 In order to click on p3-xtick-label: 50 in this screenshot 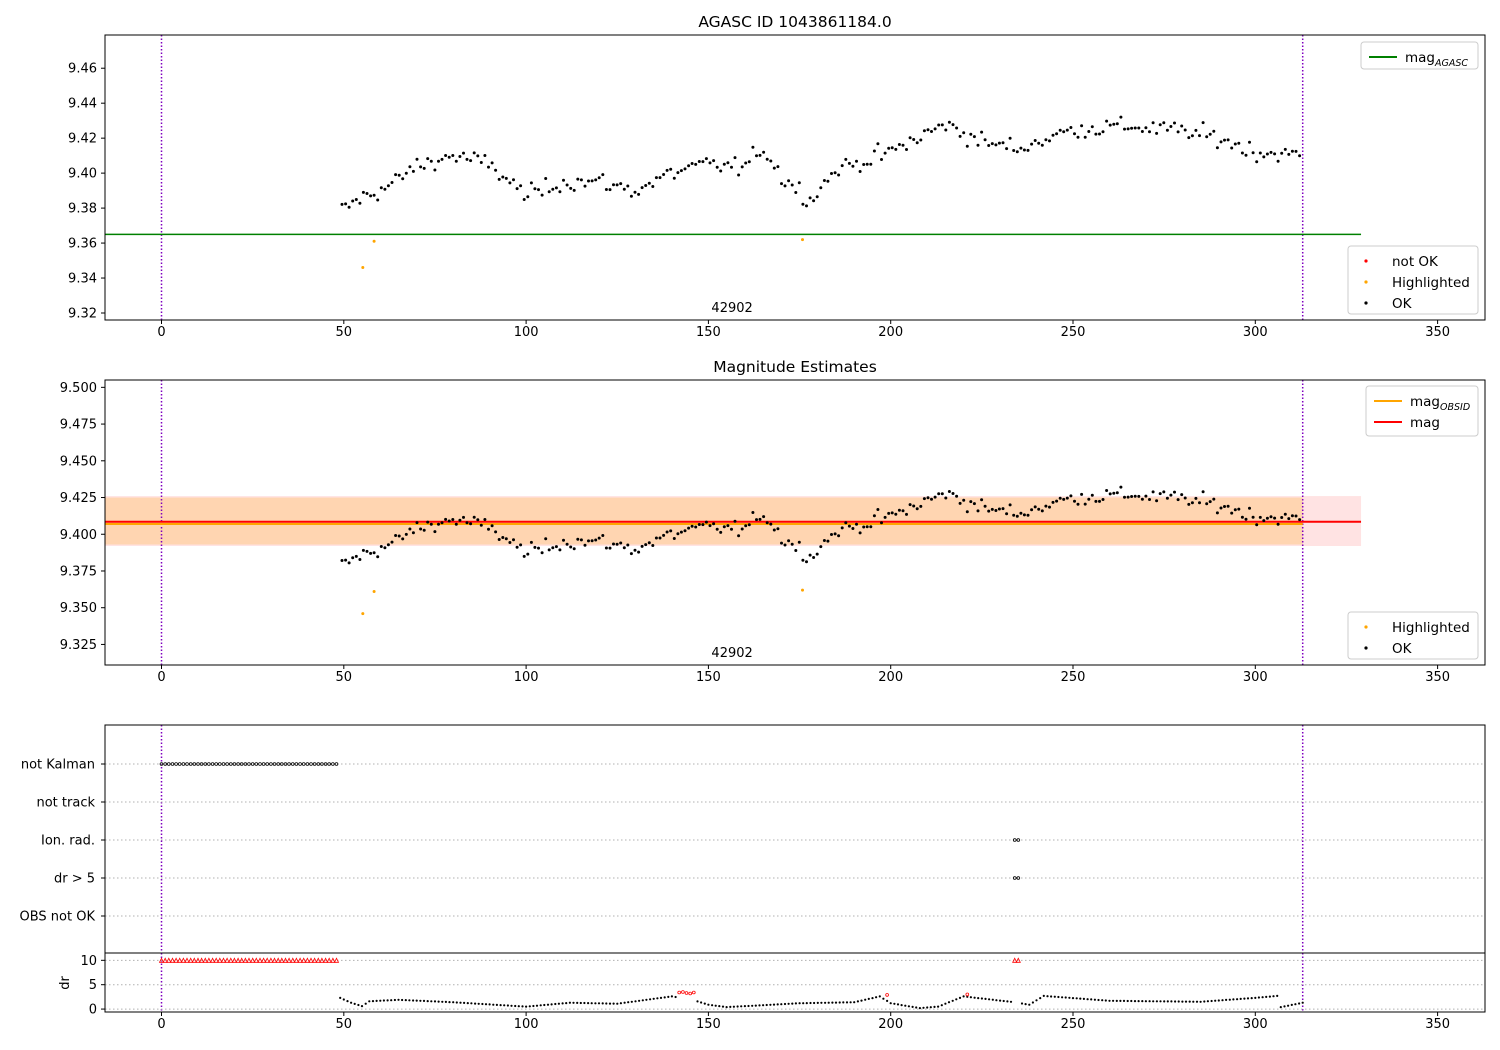, I will do `click(344, 1024)`.